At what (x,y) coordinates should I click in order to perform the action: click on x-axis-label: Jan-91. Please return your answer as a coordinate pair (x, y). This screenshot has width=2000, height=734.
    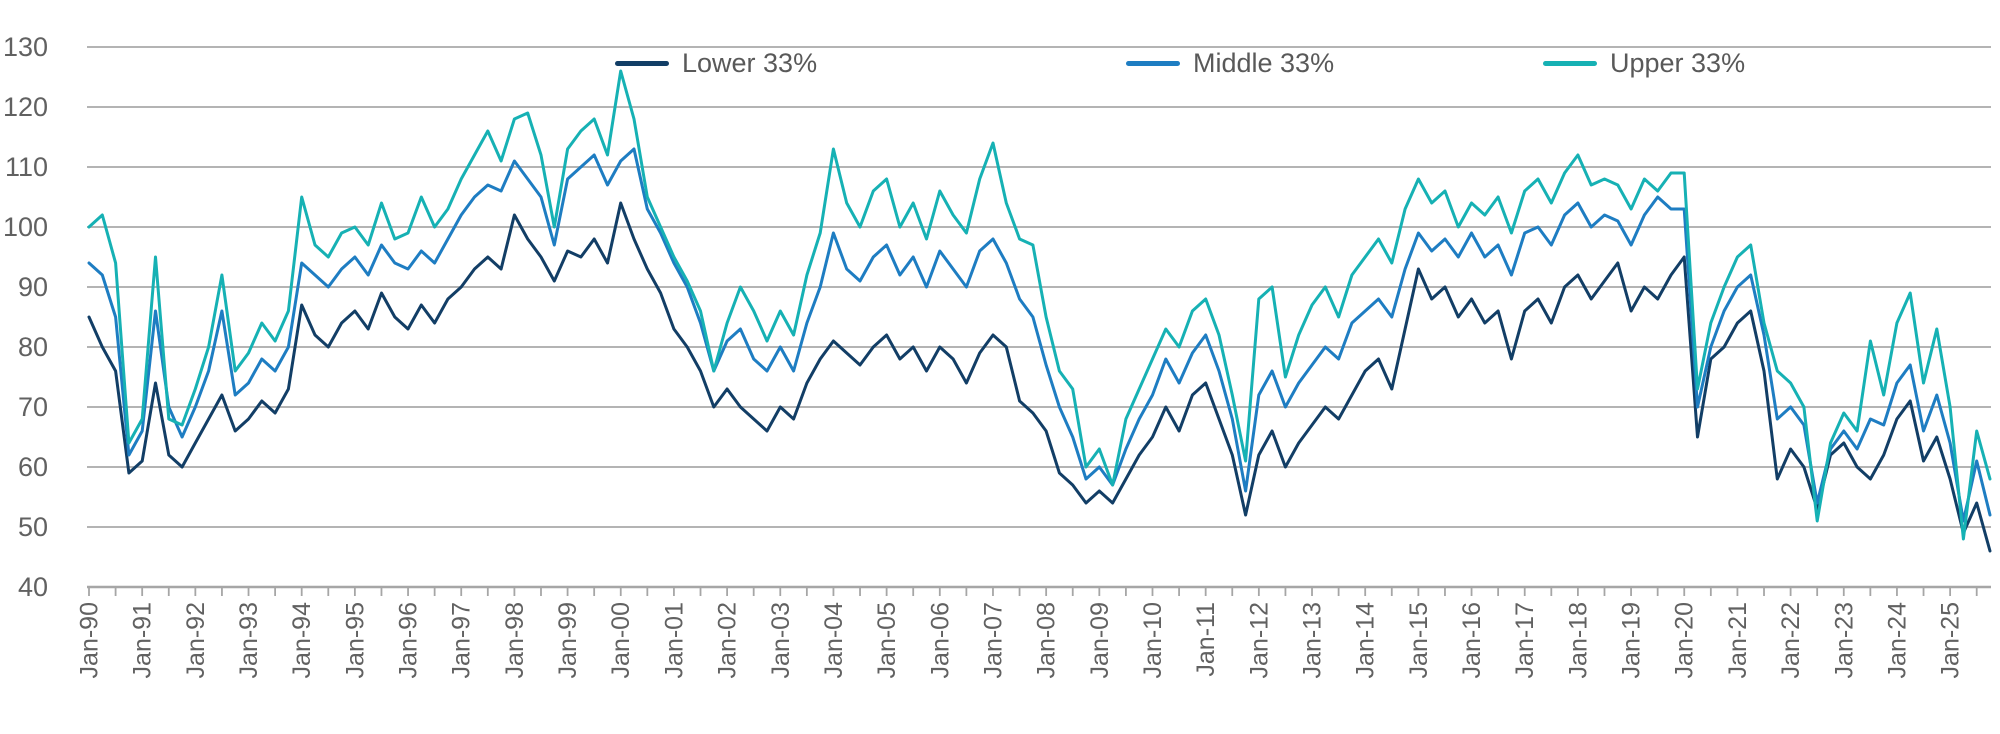
    Looking at the image, I should click on (143, 640).